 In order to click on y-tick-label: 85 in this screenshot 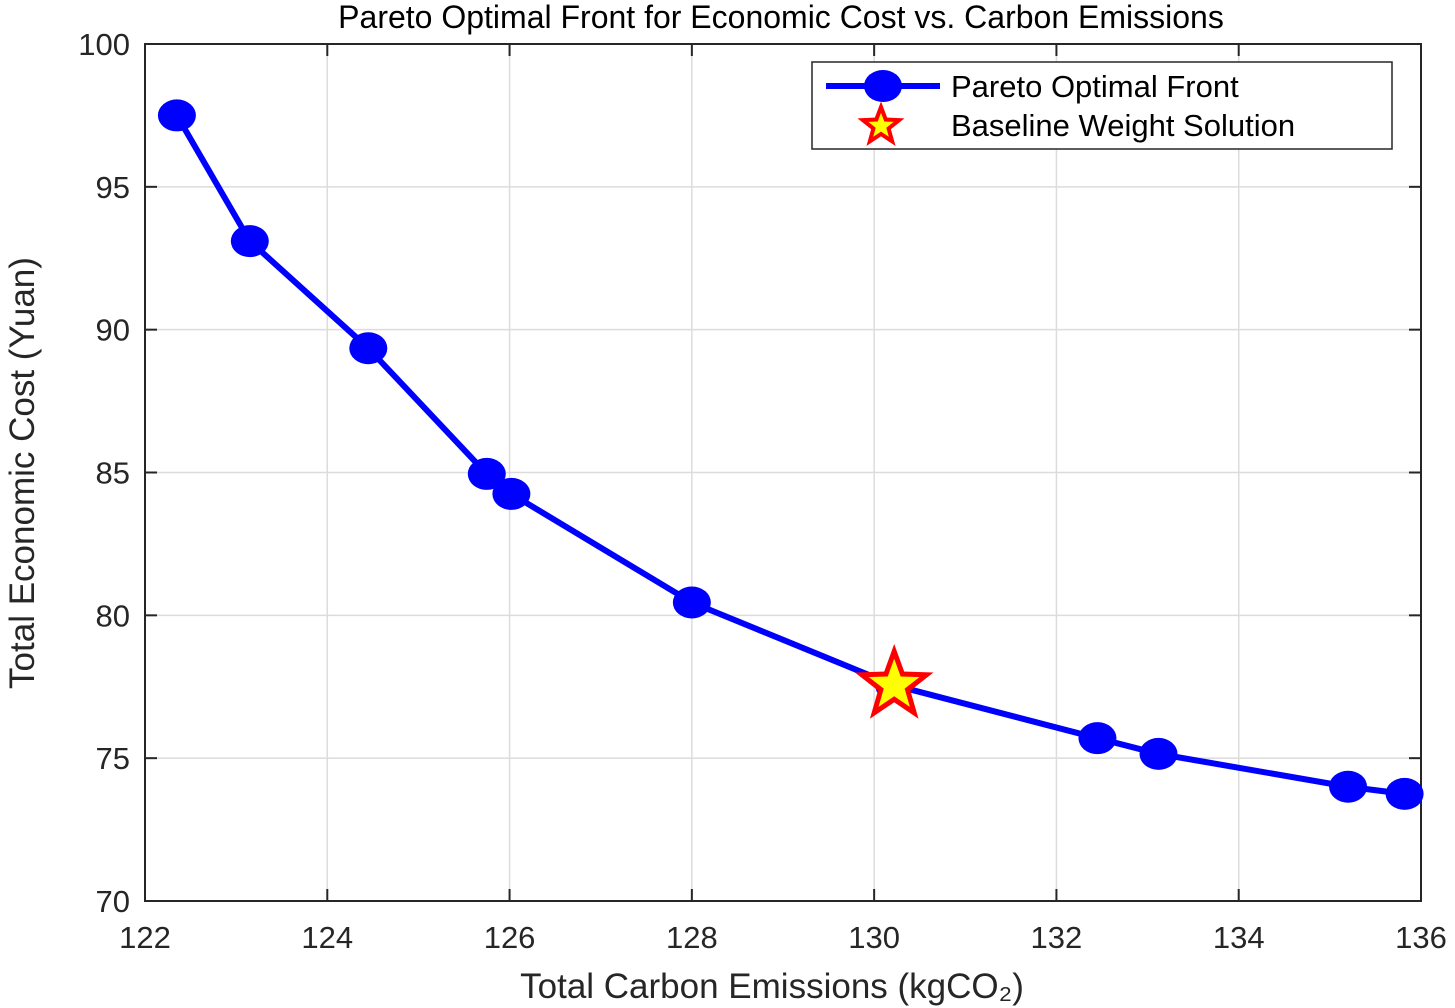, I will do `click(113, 473)`.